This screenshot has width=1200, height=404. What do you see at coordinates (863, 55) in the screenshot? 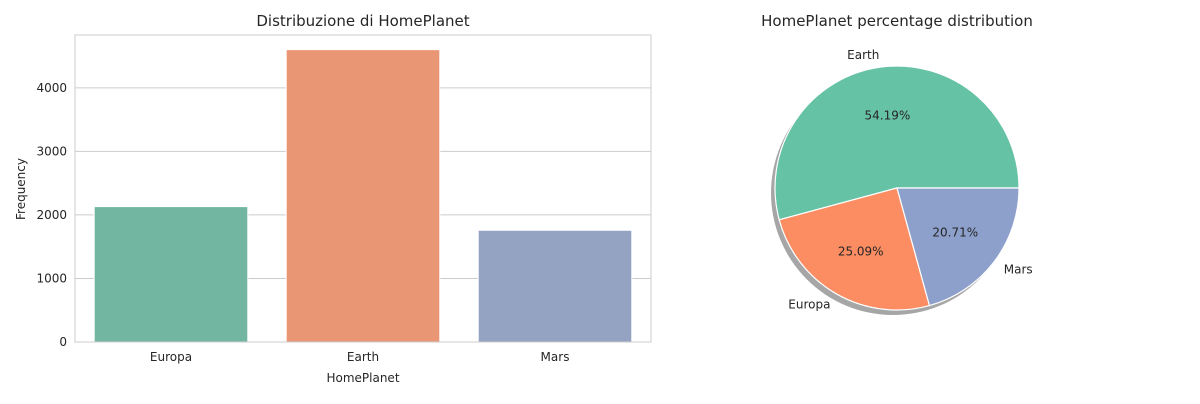
I see `pie-label: Earth` at bounding box center [863, 55].